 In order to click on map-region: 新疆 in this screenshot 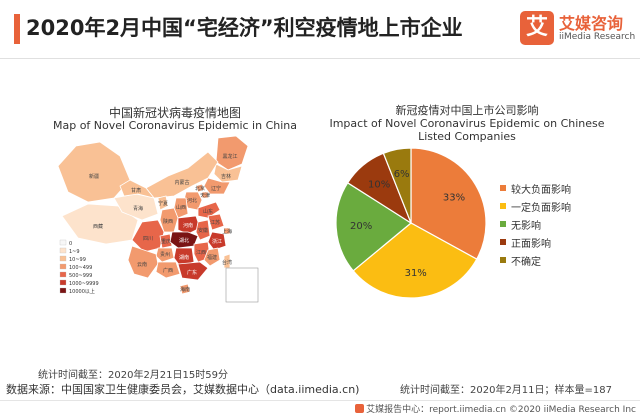, I will do `click(94, 172)`.